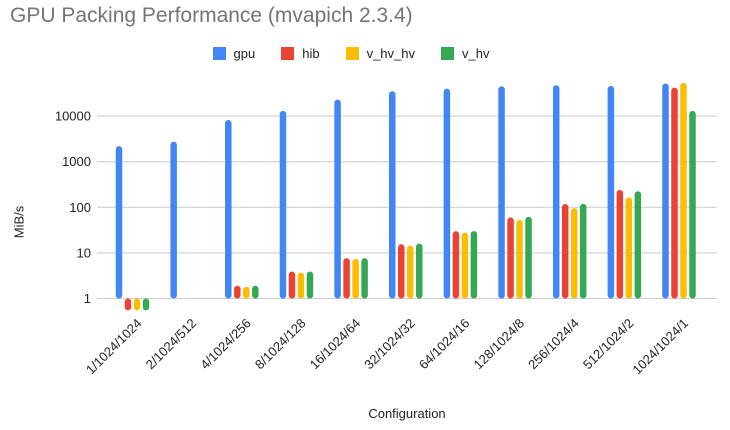 Image resolution: width=730 pixels, height=430 pixels. Describe the element at coordinates (465, 265) in the screenshot. I see `bar-v_hv_hv-64/1024/16` at that location.